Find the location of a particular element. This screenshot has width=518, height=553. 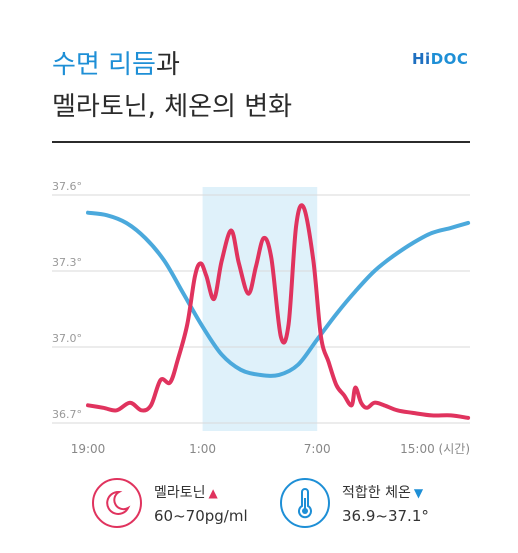

logo-hi: Hi is located at coordinates (421, 59).